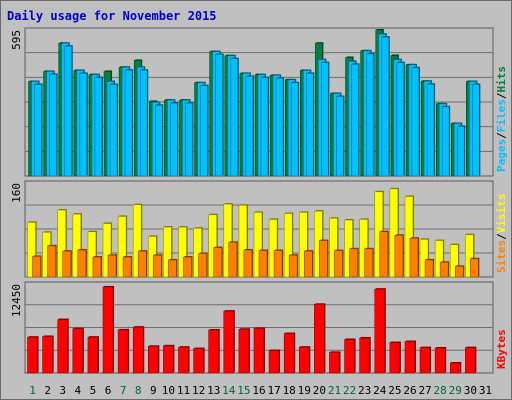 The width and height of the screenshot is (512, 400). What do you see at coordinates (16, 193) in the screenshot?
I see `panel-visits-sites-max-label: 160` at bounding box center [16, 193].